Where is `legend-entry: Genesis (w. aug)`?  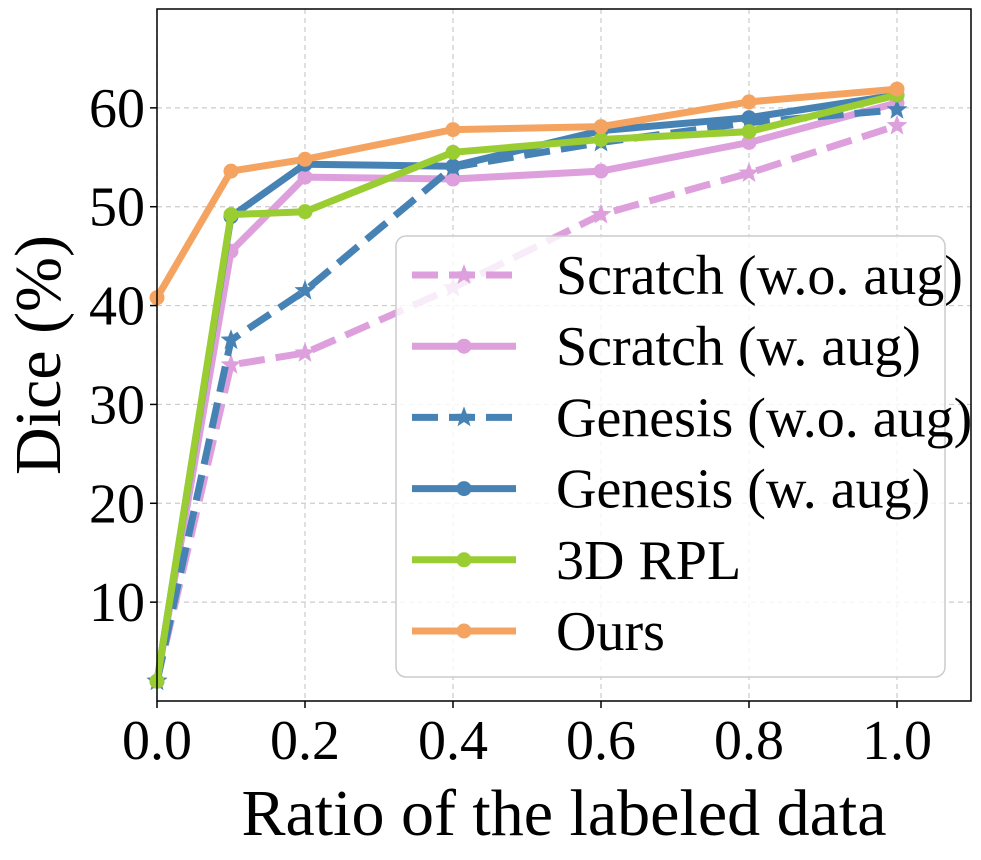
legend-entry: Genesis (w. aug) is located at coordinates (671, 490).